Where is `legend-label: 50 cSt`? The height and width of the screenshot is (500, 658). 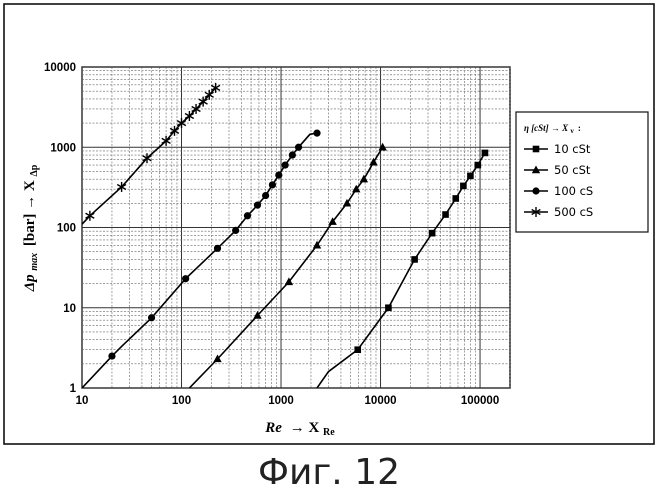 legend-label: 50 cSt is located at coordinates (572, 170).